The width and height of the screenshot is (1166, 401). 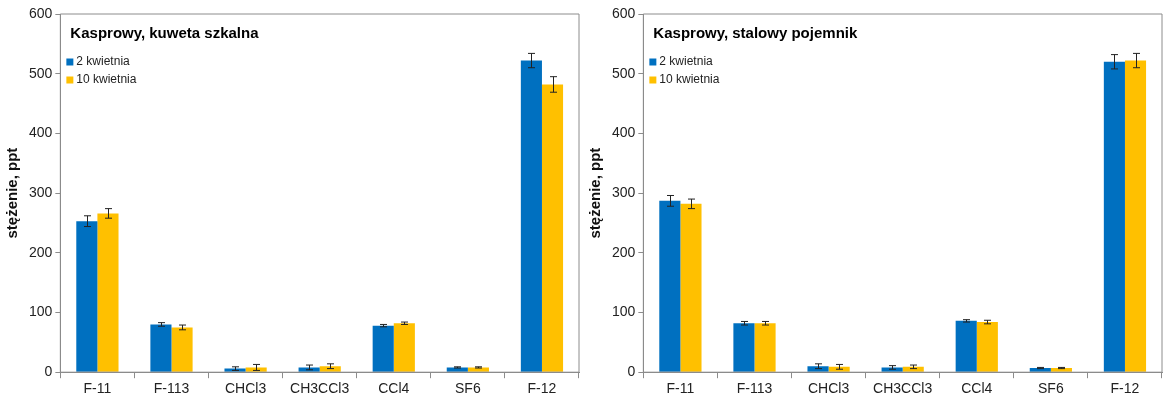 What do you see at coordinates (755, 33) in the screenshot?
I see `text: Kasprowy, stalowy pojemnik` at bounding box center [755, 33].